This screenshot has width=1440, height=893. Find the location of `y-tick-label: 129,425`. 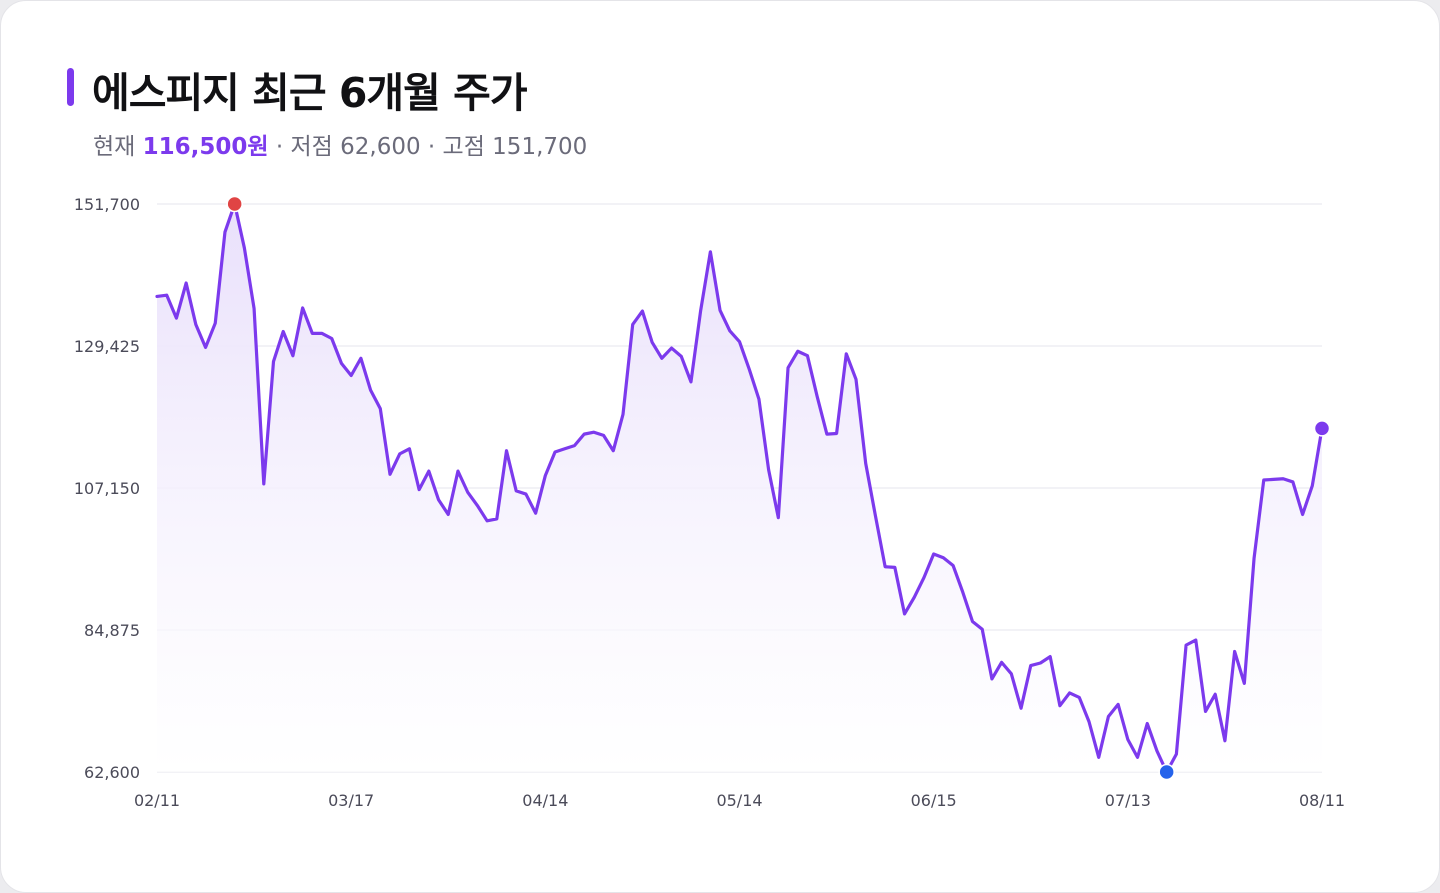

y-tick-label: 129,425 is located at coordinates (107, 346).